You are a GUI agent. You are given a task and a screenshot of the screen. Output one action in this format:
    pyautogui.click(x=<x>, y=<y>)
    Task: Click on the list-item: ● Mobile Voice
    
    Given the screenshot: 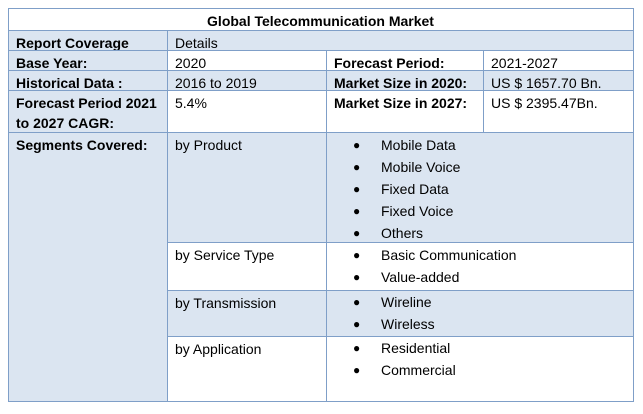 What is the action you would take?
    pyautogui.click(x=480, y=167)
    